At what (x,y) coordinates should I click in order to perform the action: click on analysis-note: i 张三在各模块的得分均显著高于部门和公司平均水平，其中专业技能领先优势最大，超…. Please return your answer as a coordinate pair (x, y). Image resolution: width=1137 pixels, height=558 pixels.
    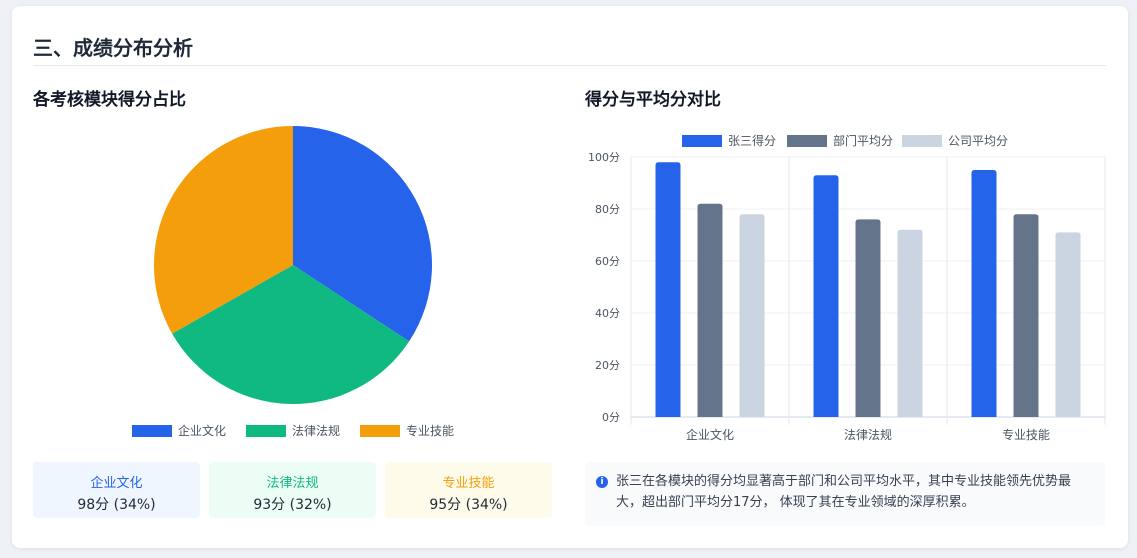
    Looking at the image, I should click on (845, 494).